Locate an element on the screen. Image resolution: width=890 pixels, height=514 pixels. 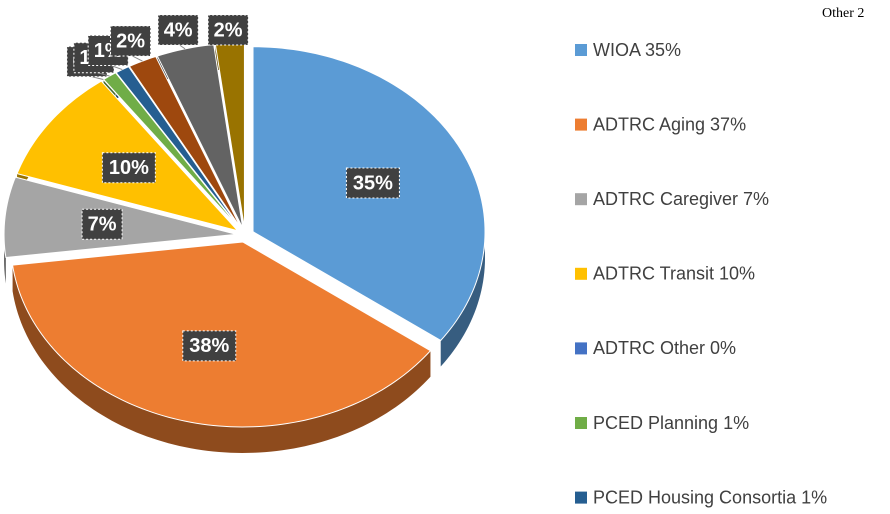
data-label: 7% is located at coordinates (102, 225).